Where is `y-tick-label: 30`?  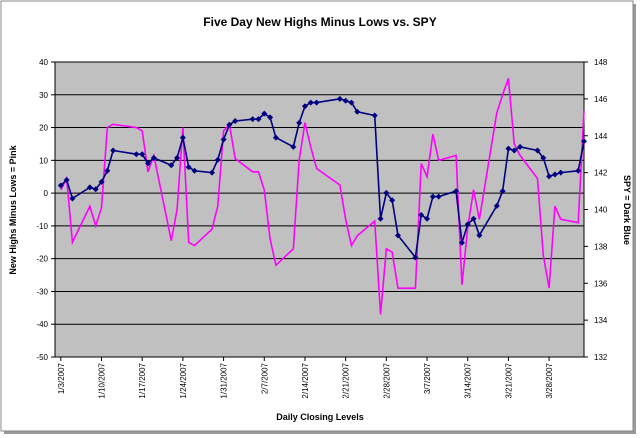 y-tick-label: 30 is located at coordinates (43, 95).